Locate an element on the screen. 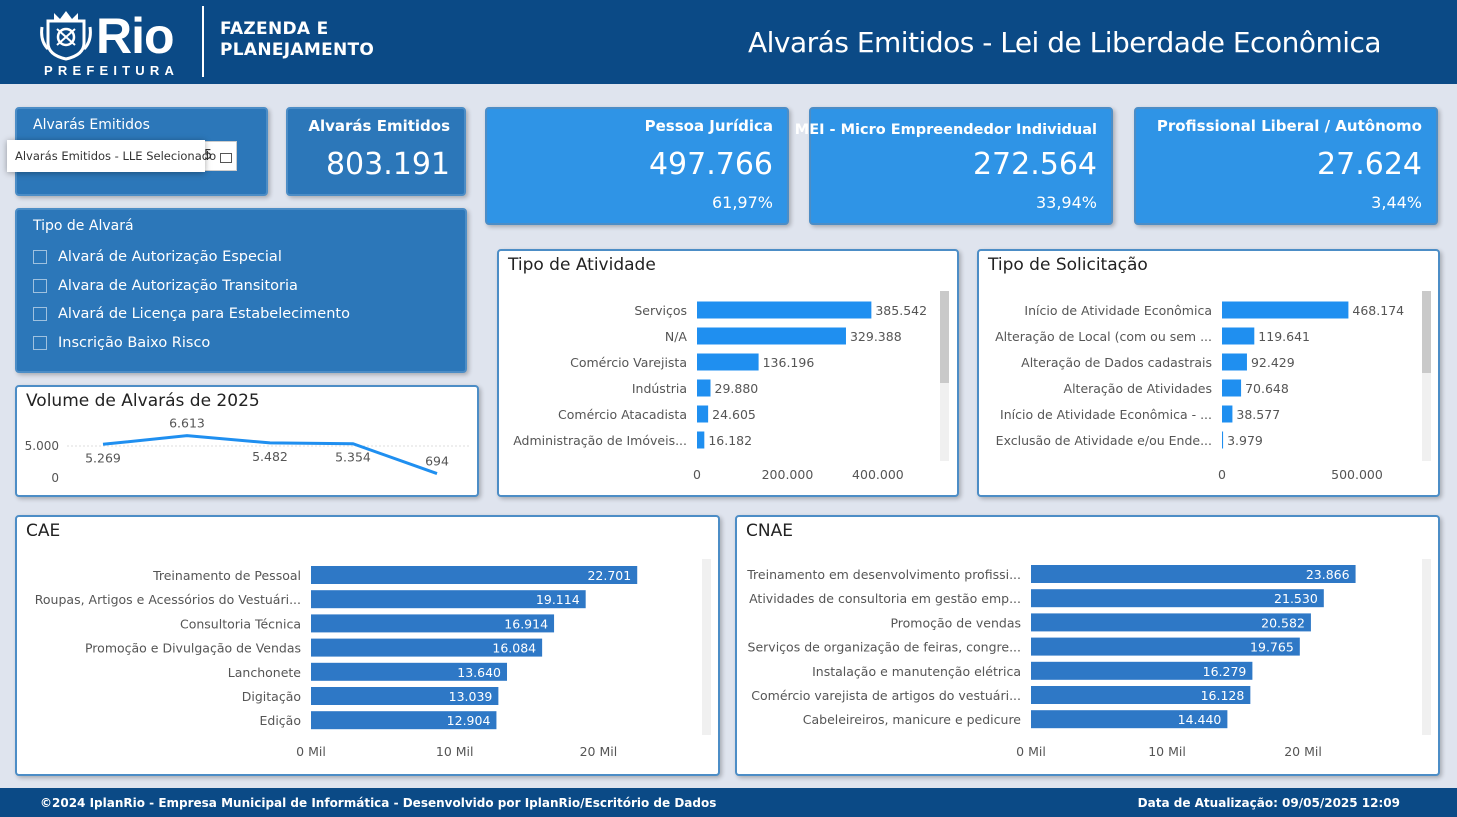 This screenshot has width=1457, height=817. org-name: FAZENDA E PLANEJAMENTO is located at coordinates (297, 40).